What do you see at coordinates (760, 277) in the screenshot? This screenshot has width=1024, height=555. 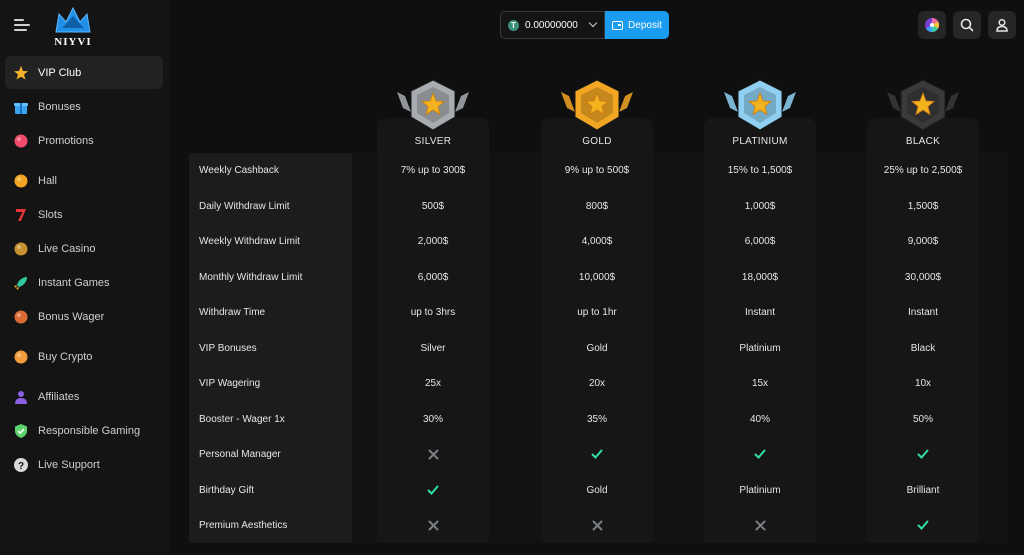 I see `table-cell: 18,000$` at bounding box center [760, 277].